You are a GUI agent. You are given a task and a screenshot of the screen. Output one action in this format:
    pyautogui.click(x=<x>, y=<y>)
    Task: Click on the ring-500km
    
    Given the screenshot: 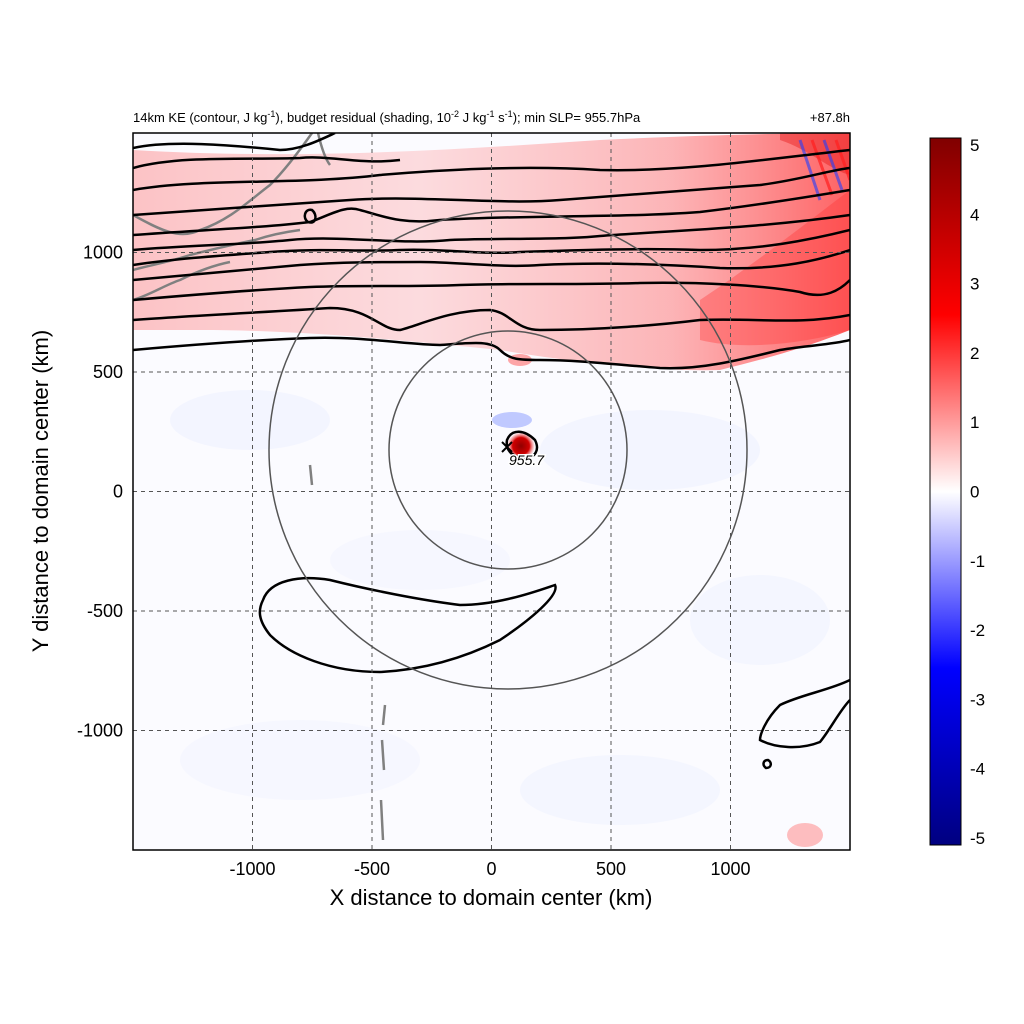 What is the action you would take?
    pyautogui.click(x=508, y=450)
    